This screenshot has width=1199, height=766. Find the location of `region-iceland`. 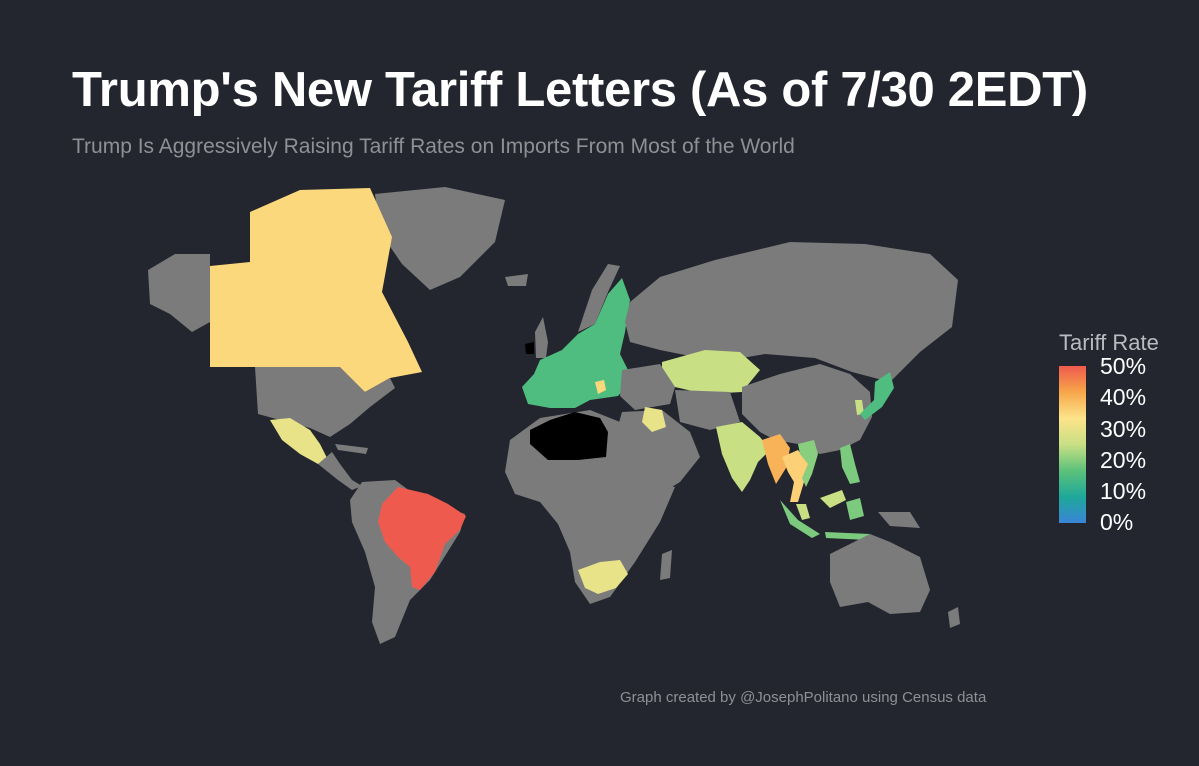

region-iceland is located at coordinates (516, 280).